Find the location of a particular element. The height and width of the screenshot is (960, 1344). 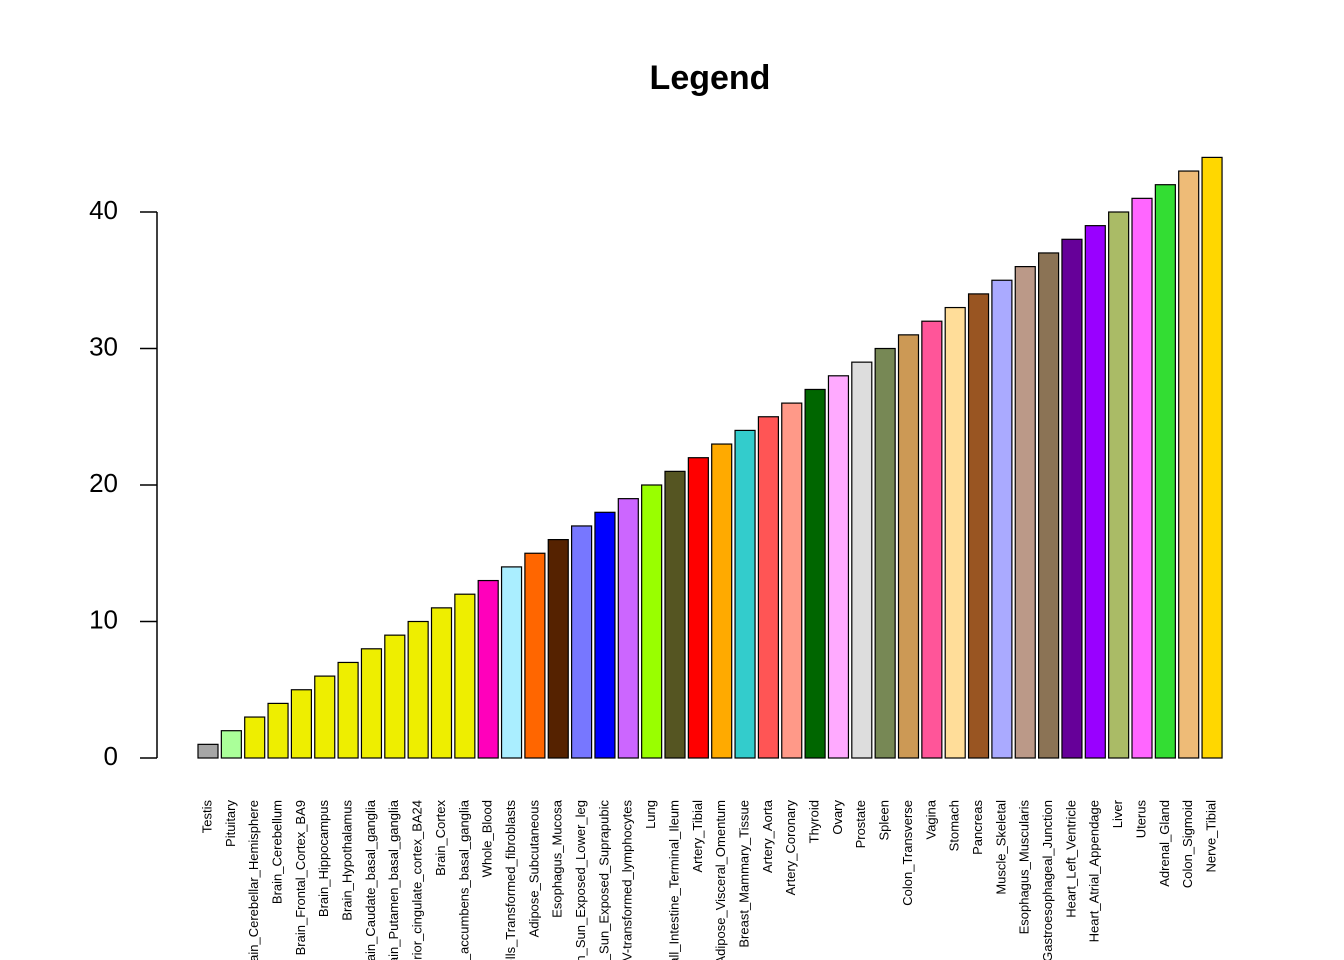

chart-title: Legend is located at coordinates (710, 78).